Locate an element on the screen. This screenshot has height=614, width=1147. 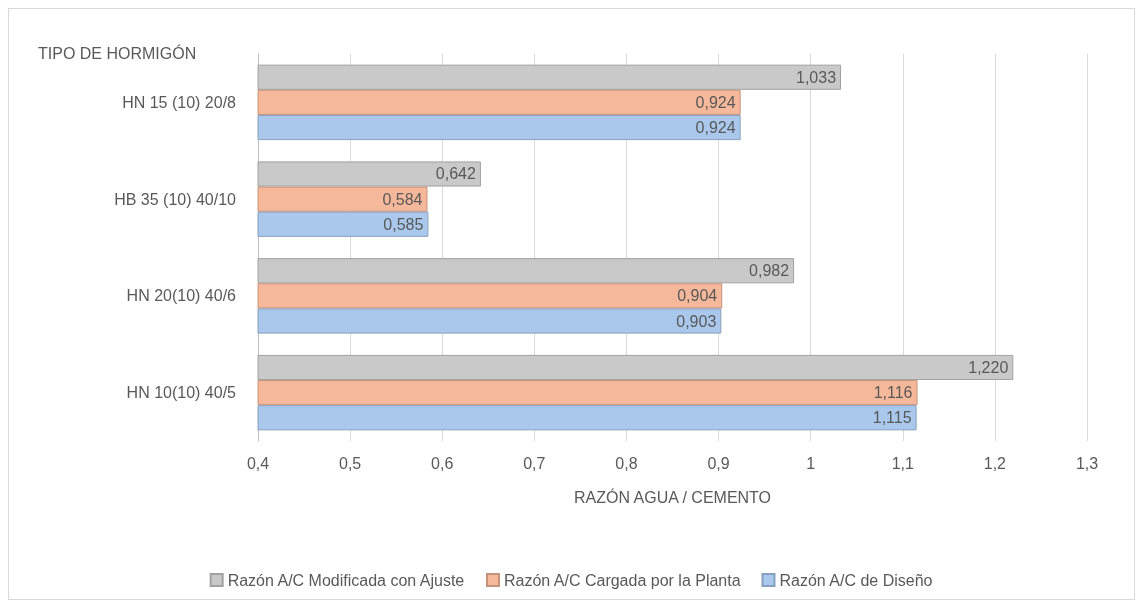
x-tick-label: 0,8 is located at coordinates (626, 463).